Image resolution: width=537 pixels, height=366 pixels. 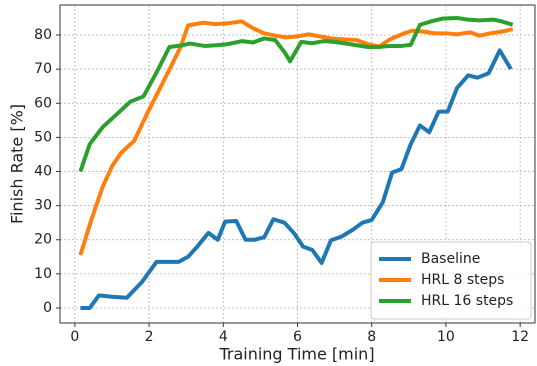 I want to click on legend-label: HRL 8 steps, so click(x=462, y=280).